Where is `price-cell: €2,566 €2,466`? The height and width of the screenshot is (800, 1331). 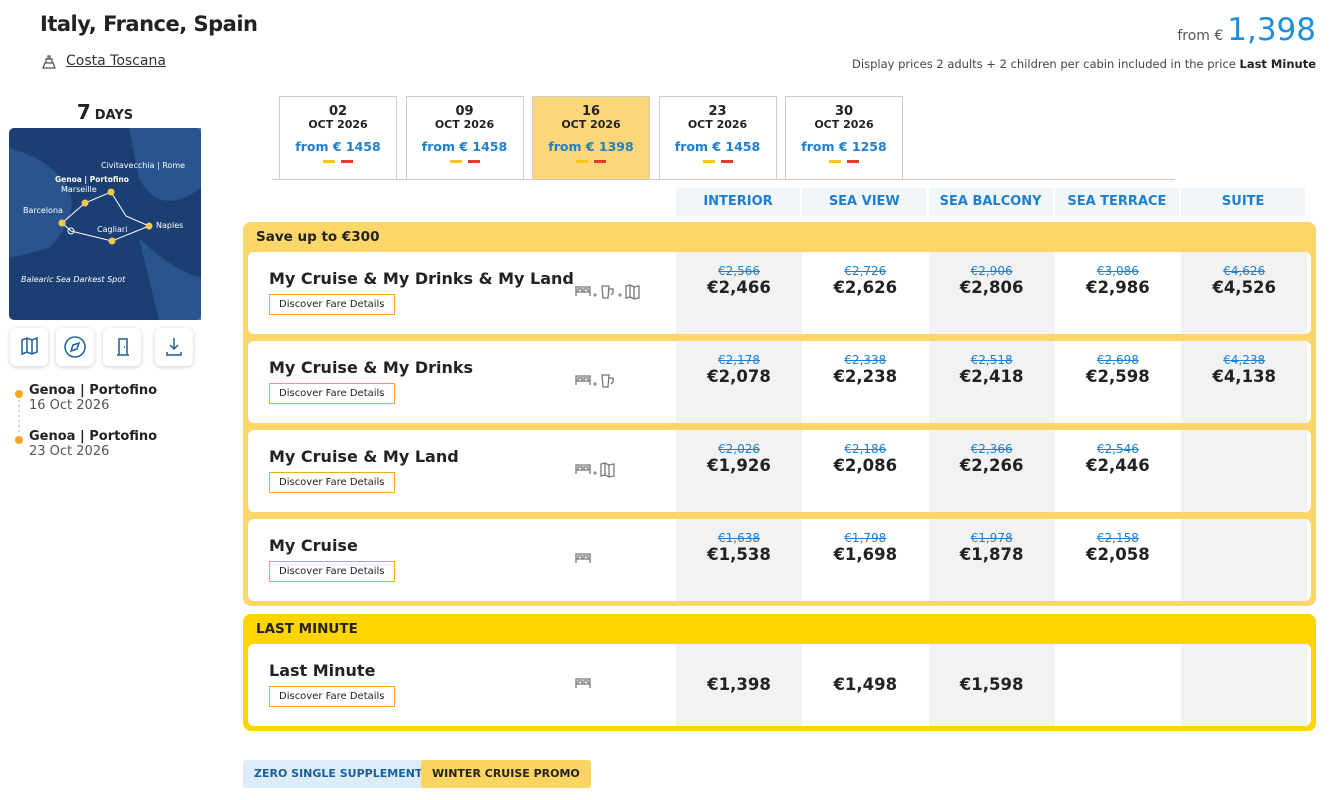 price-cell: €2,566 €2,466 is located at coordinates (739, 293).